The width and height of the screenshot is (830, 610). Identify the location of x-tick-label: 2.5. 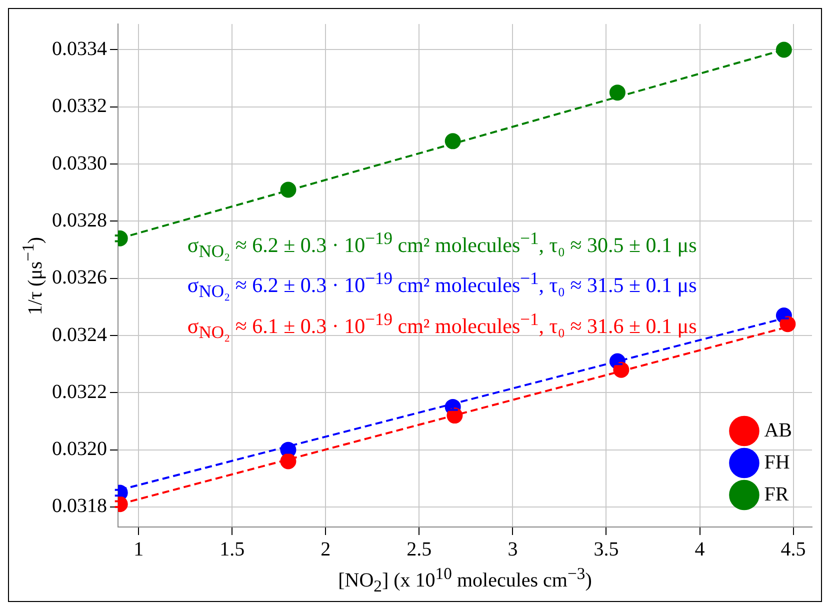
(419, 549).